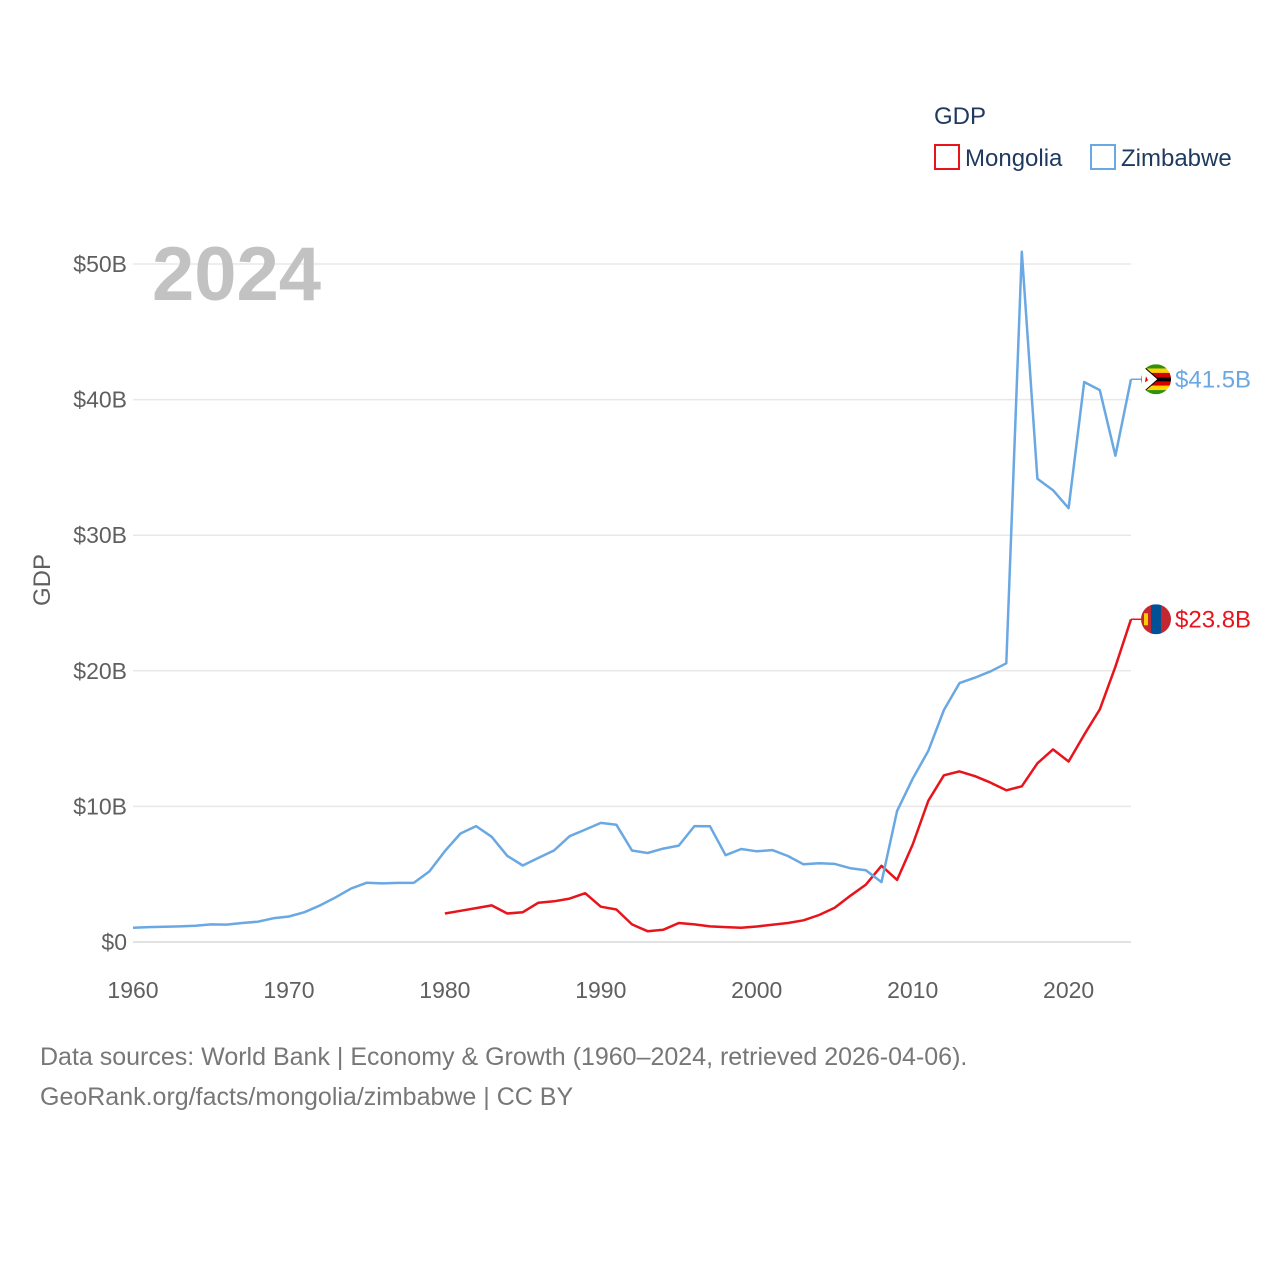 Image resolution: width=1280 pixels, height=1280 pixels. I want to click on y-tick-label: $20B, so click(100, 671).